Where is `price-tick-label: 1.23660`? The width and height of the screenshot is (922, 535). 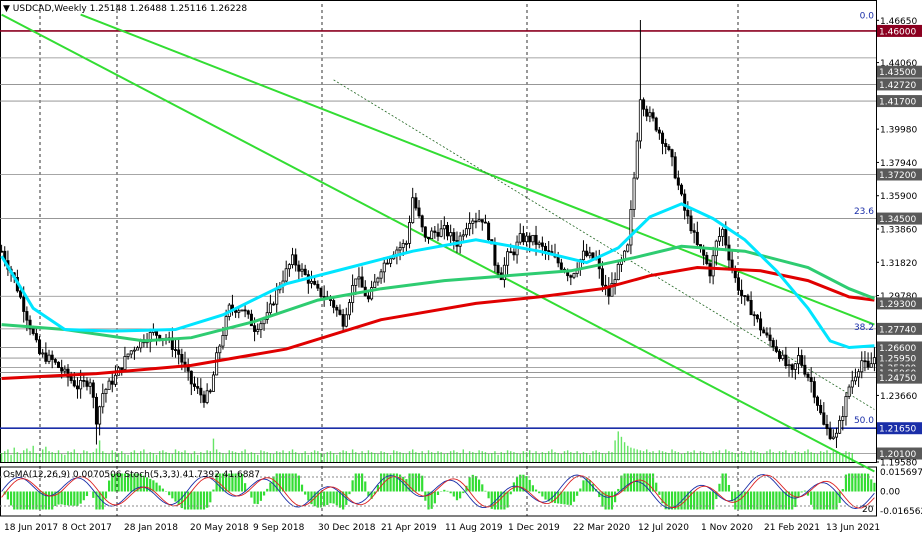 price-tick-label: 1.23660 is located at coordinates (898, 397).